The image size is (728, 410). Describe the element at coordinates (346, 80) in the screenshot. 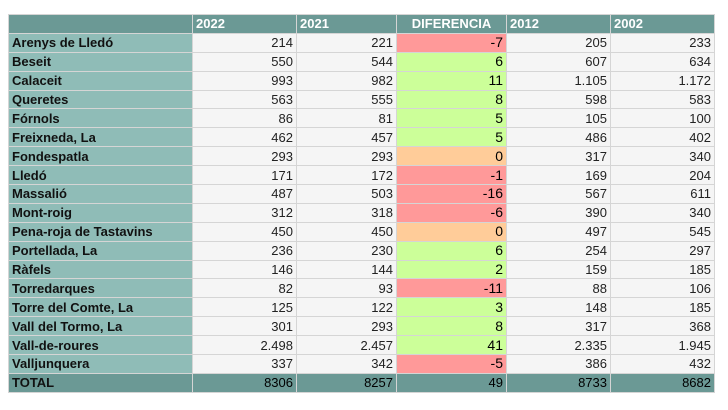

I see `value-2021-cell: 982` at that location.